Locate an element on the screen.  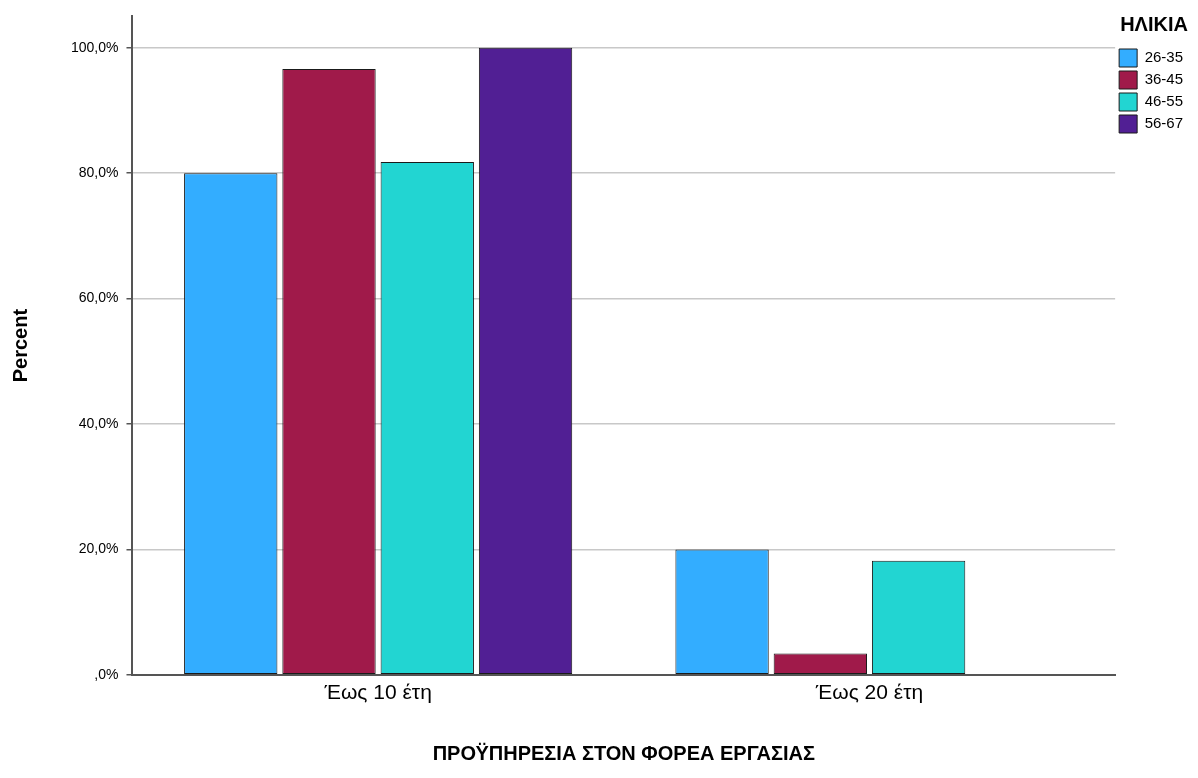
y-axis-title: Percent is located at coordinates (19, 345).